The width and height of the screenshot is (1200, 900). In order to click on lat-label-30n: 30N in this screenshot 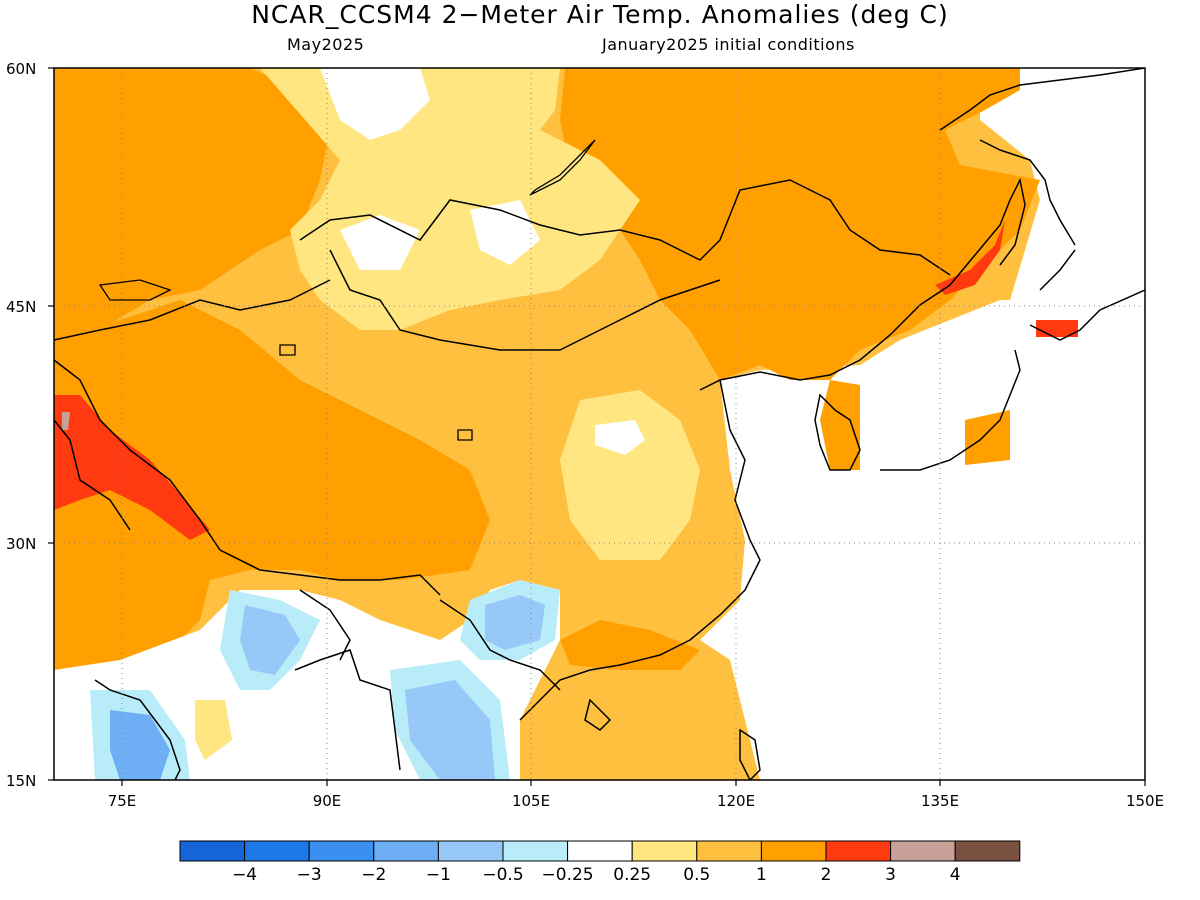, I will do `click(21, 544)`.